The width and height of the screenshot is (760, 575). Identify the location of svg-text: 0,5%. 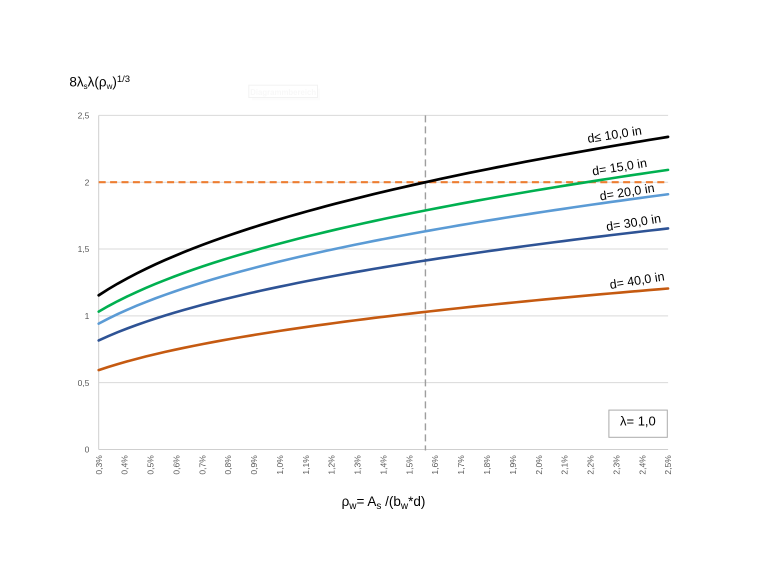
(151, 465).